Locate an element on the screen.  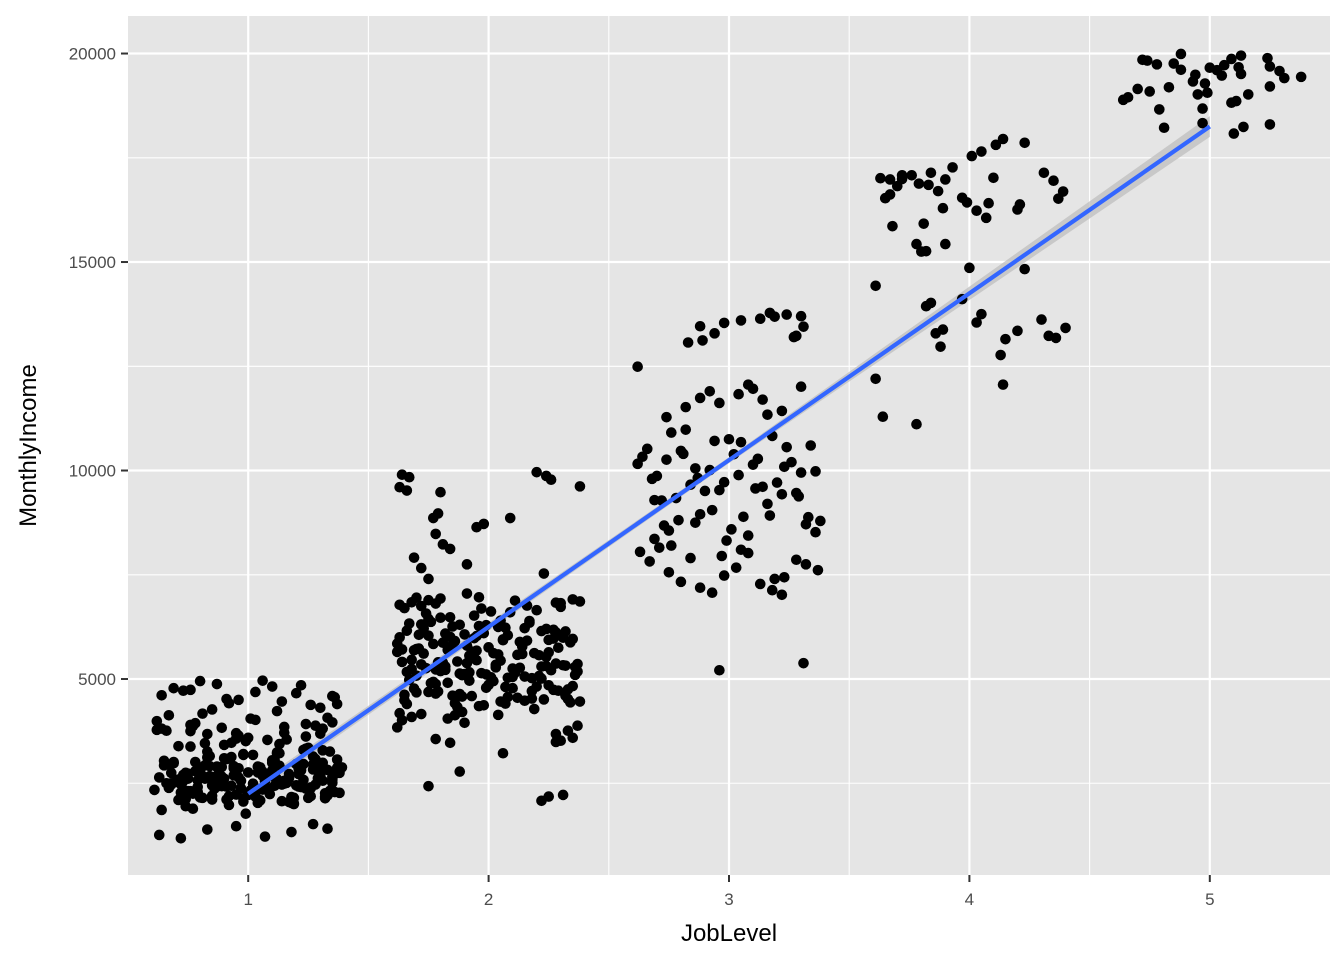
y-tick-label: 10000 is located at coordinates (92, 471).